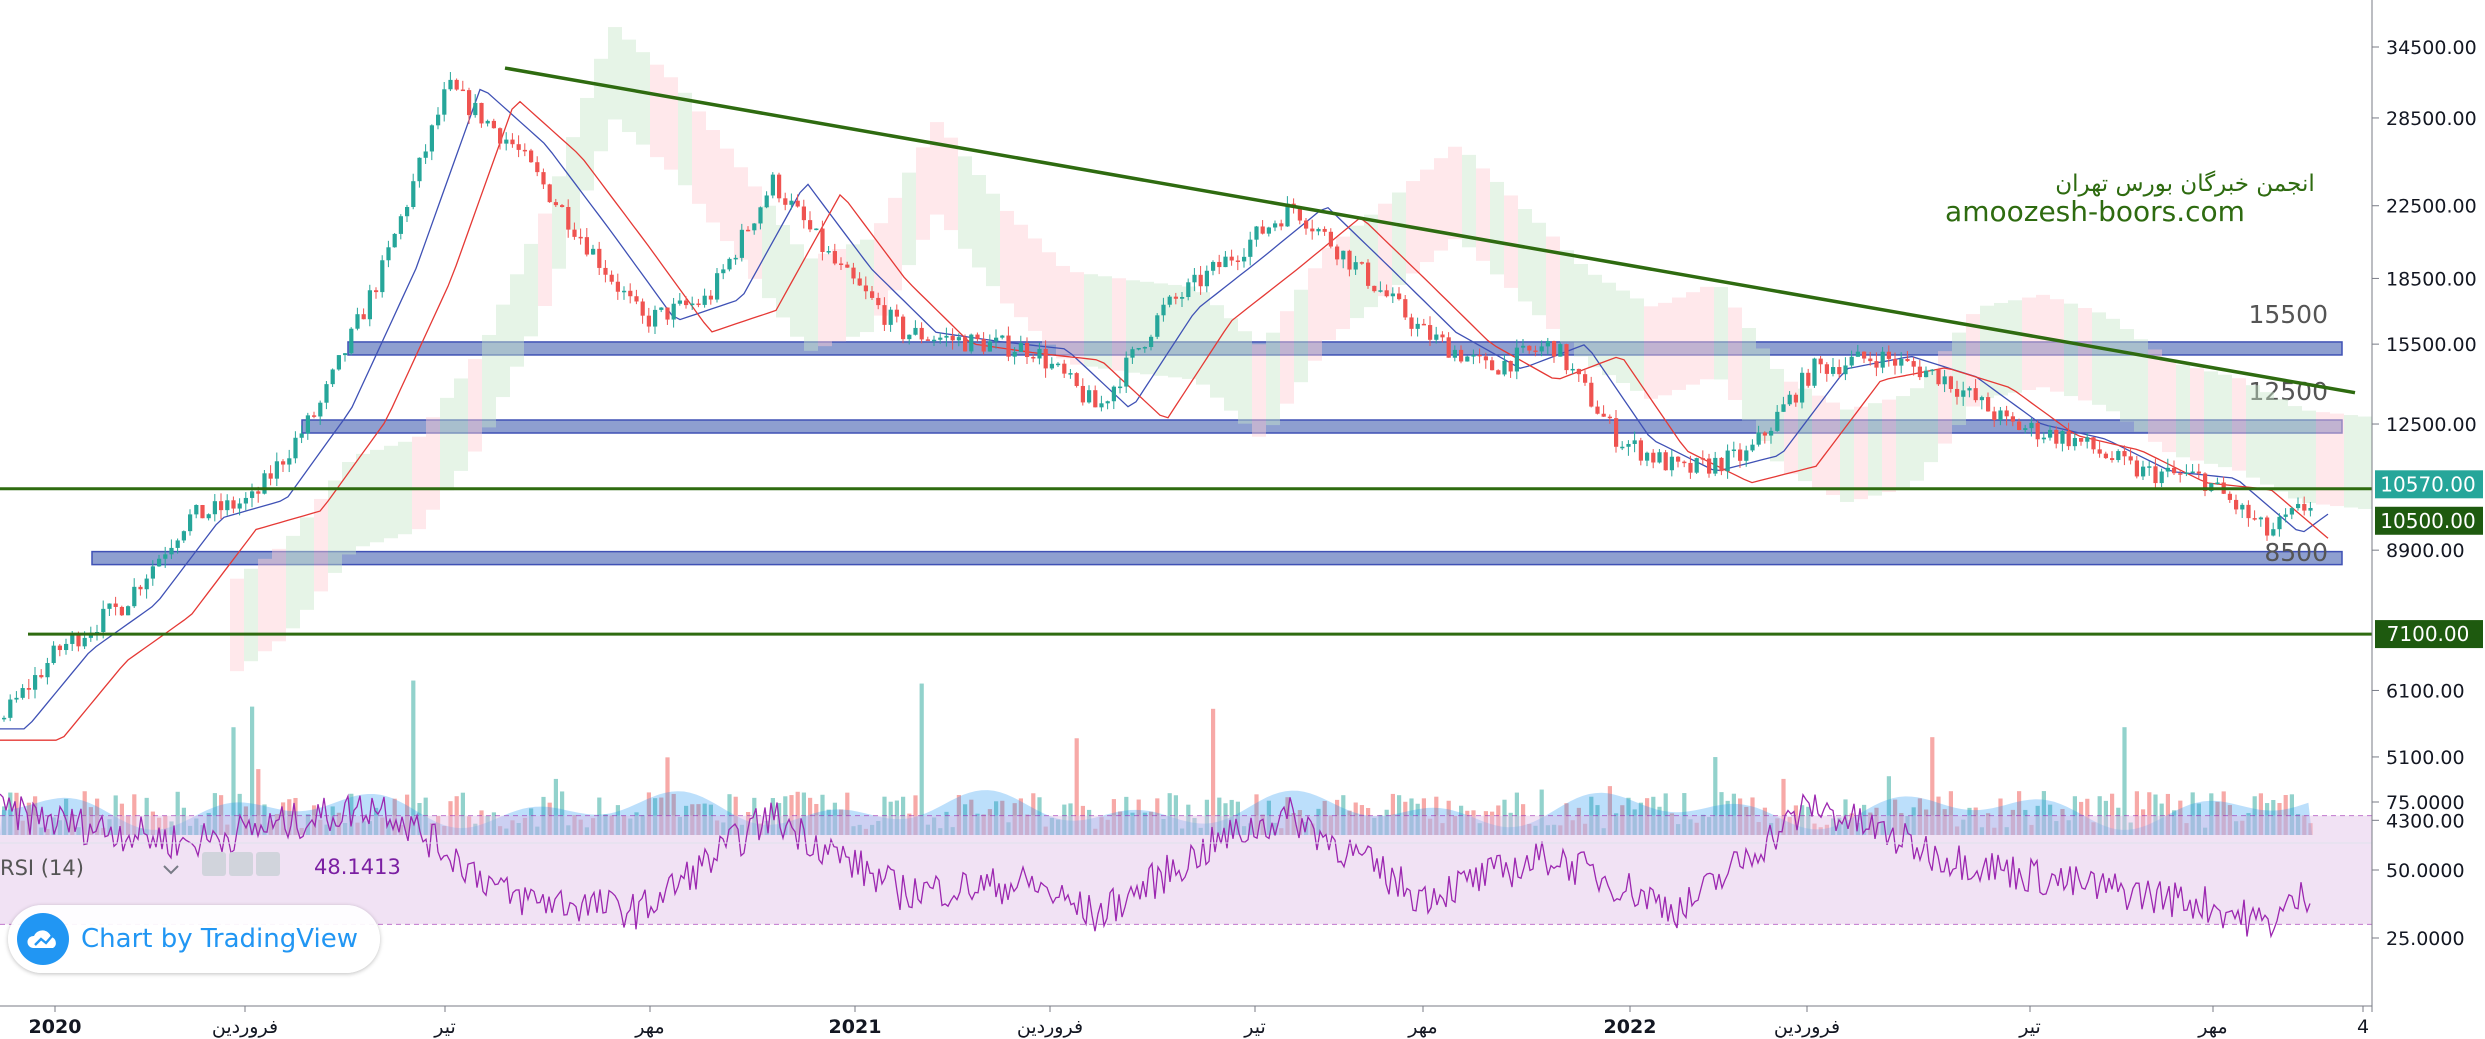  What do you see at coordinates (2427, 484) in the screenshot?
I see `price-badge-label: 10570.00` at bounding box center [2427, 484].